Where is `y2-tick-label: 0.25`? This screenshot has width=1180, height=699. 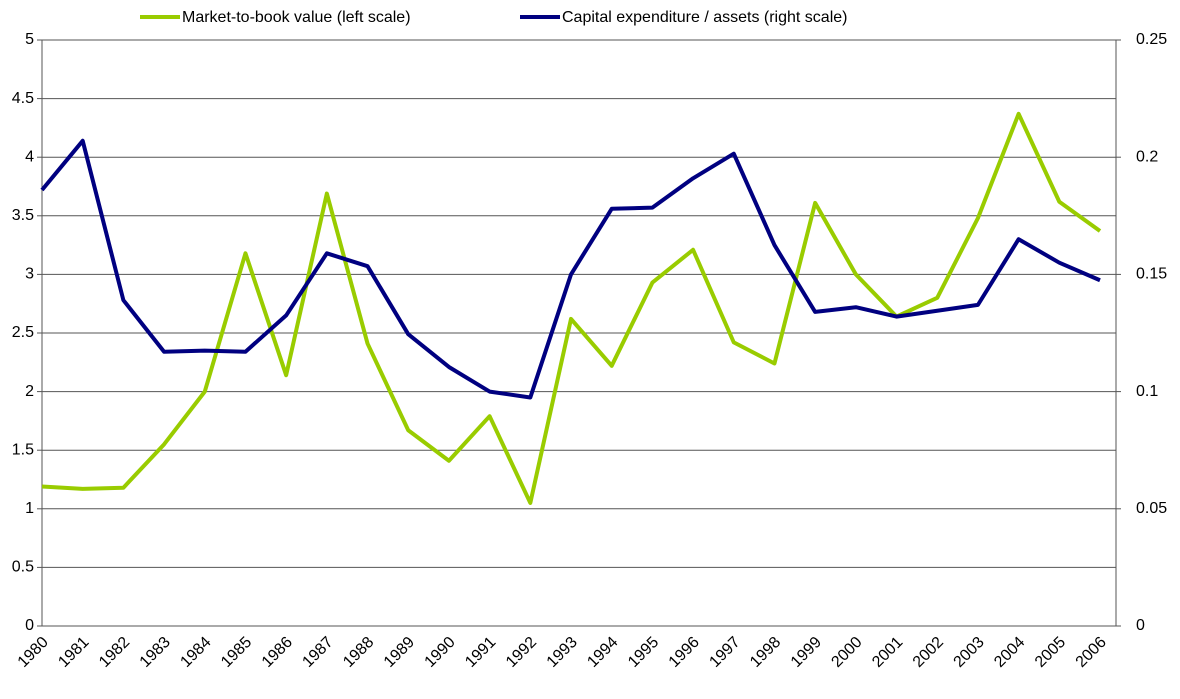 y2-tick-label: 0.25 is located at coordinates (1151, 39).